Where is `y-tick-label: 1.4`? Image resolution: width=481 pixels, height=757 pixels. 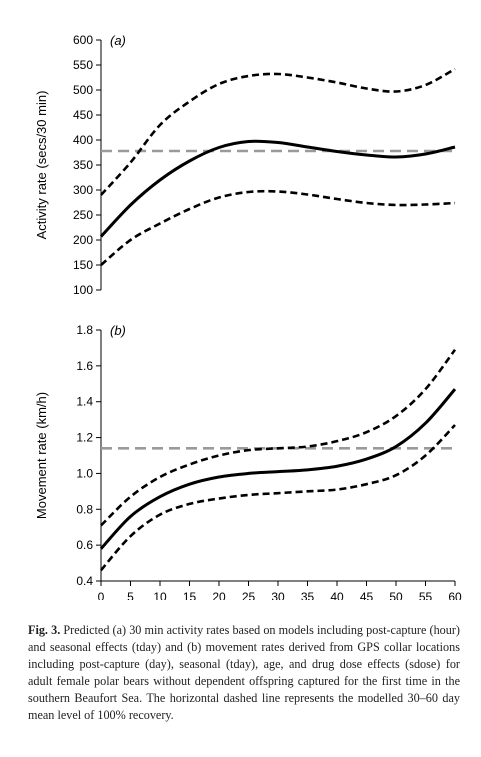
y-tick-label: 1.4 is located at coordinates (84, 402).